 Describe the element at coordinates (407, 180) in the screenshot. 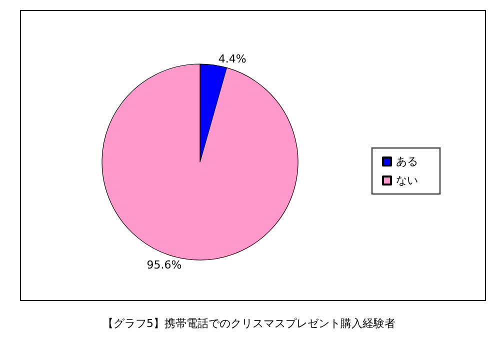

I see `legend-label: ない` at that location.